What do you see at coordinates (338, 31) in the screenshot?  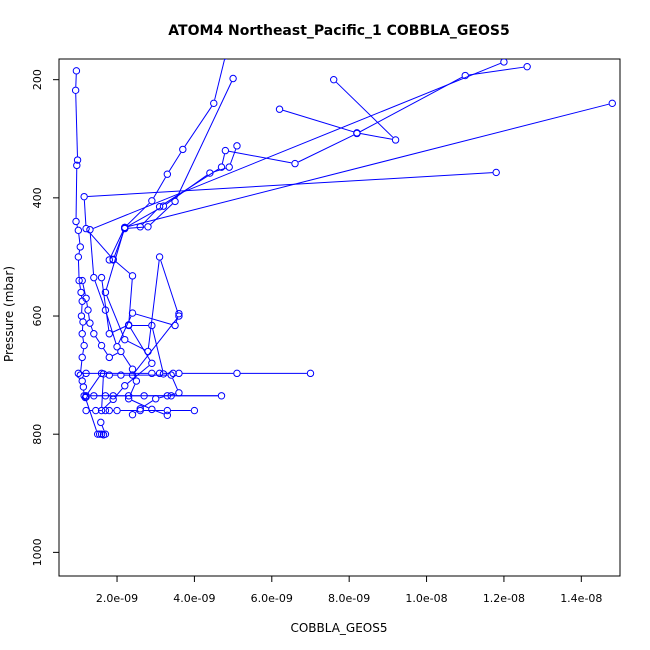 I see `chart-title: ATOM4 Northeast_Pacific_1 COBBLA_GEOS5` at bounding box center [338, 31].